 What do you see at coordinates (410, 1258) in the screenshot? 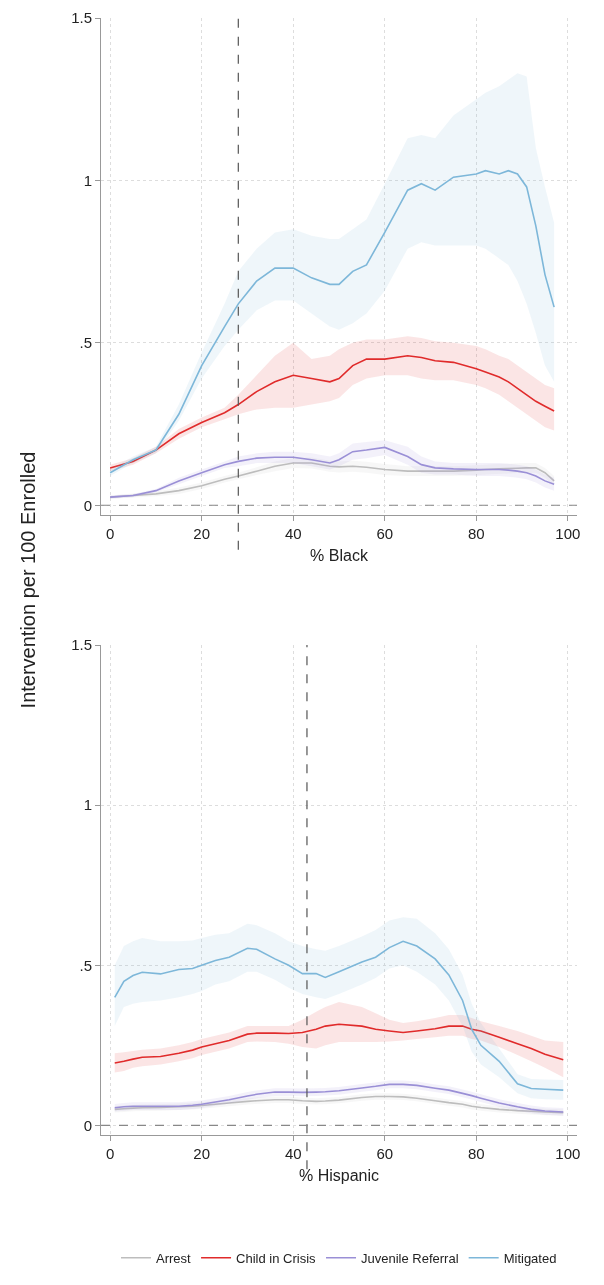
I see `legend-label: Juvenile Referral` at bounding box center [410, 1258].